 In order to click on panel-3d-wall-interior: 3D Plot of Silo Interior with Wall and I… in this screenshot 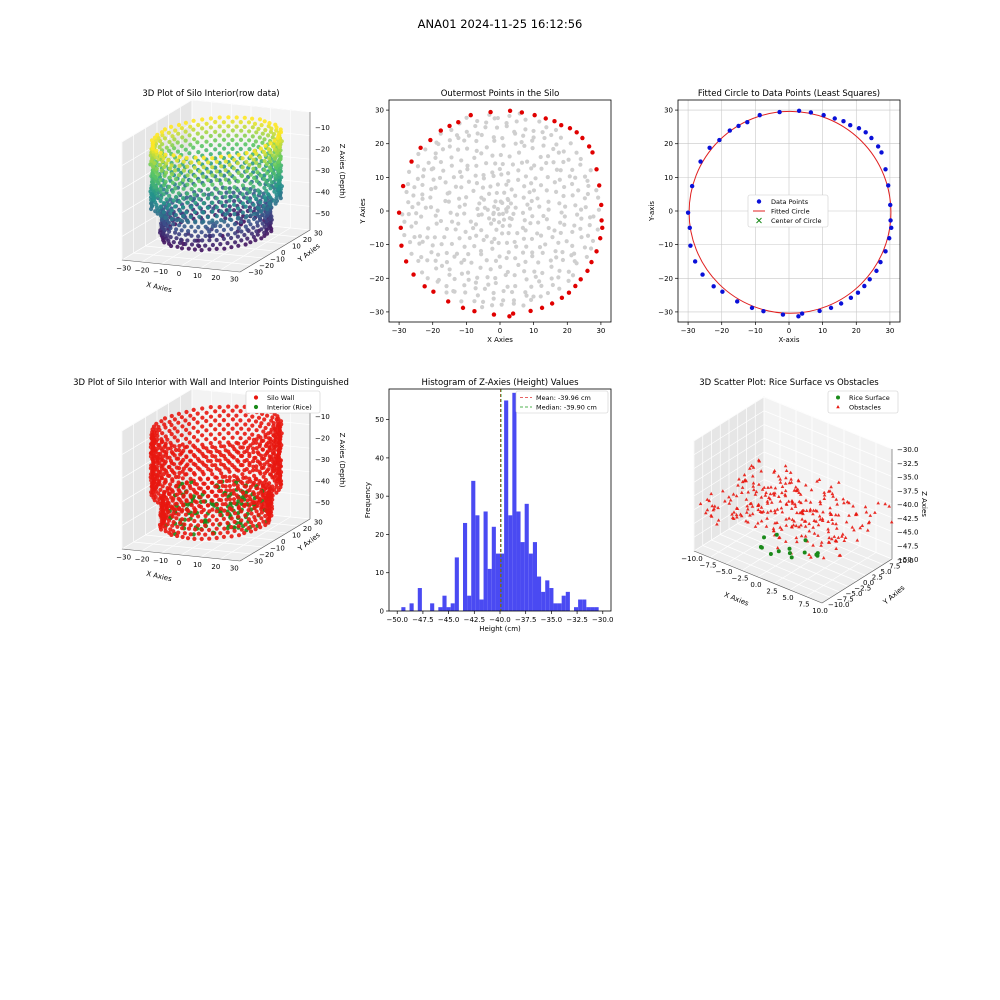, I will do `click(211, 480)`.